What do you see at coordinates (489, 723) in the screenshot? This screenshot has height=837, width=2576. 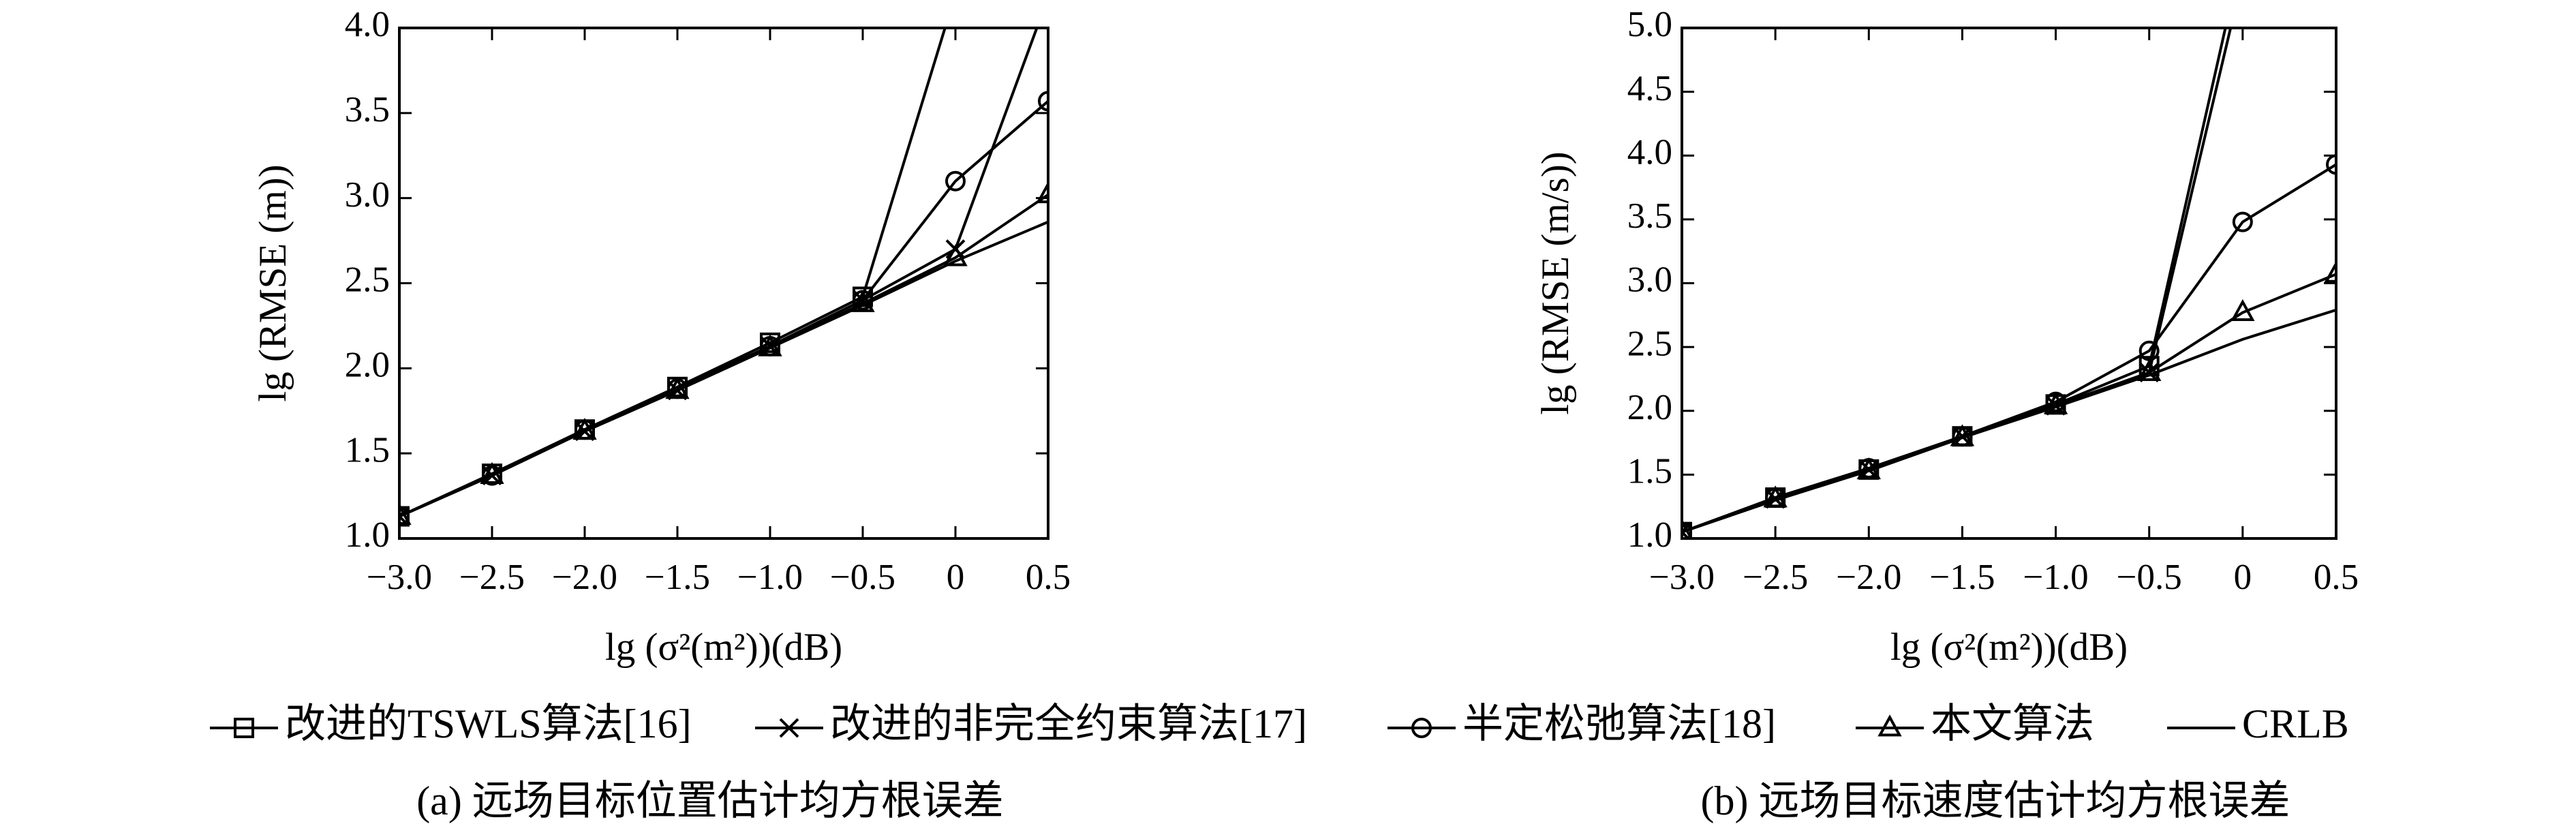 I see `legend-label: 改进的TSWLS算法[16]` at bounding box center [489, 723].